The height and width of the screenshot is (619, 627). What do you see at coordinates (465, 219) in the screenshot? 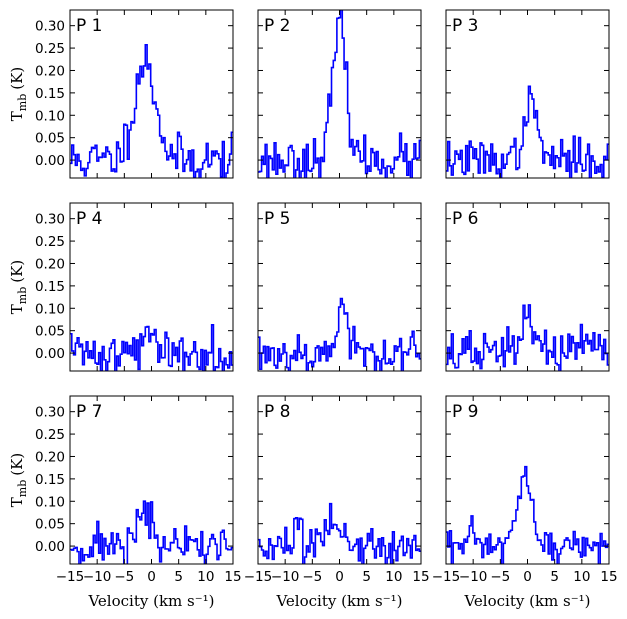
I see `panel-label: P 6` at bounding box center [465, 219].